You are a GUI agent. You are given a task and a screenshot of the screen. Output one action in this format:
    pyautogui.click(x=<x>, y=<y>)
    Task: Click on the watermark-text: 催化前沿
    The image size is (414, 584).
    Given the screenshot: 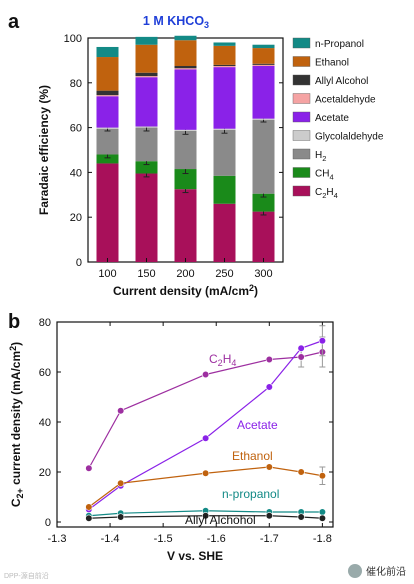 What is the action you would take?
    pyautogui.click(x=386, y=572)
    